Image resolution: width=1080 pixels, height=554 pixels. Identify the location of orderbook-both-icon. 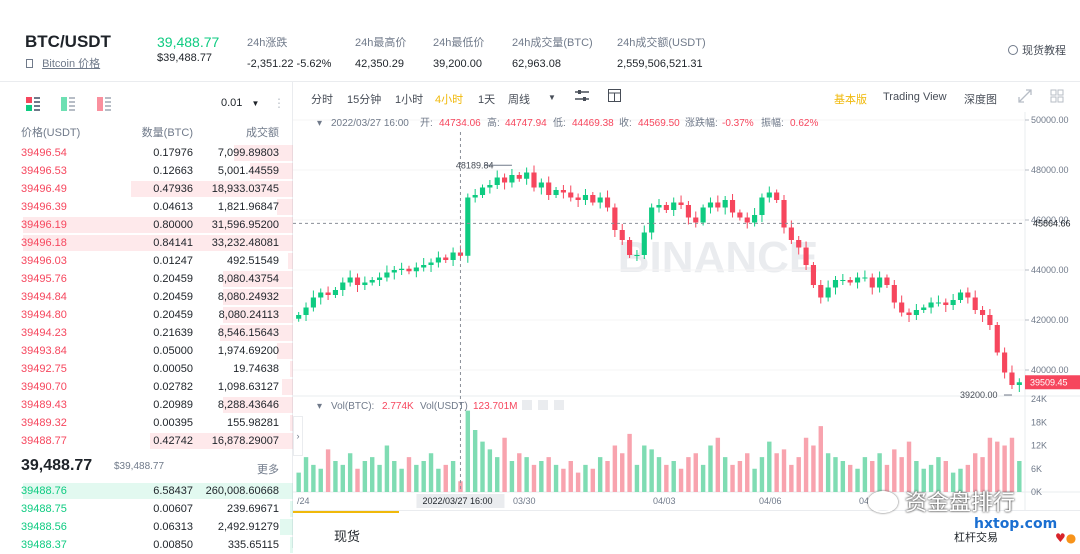
(33, 104).